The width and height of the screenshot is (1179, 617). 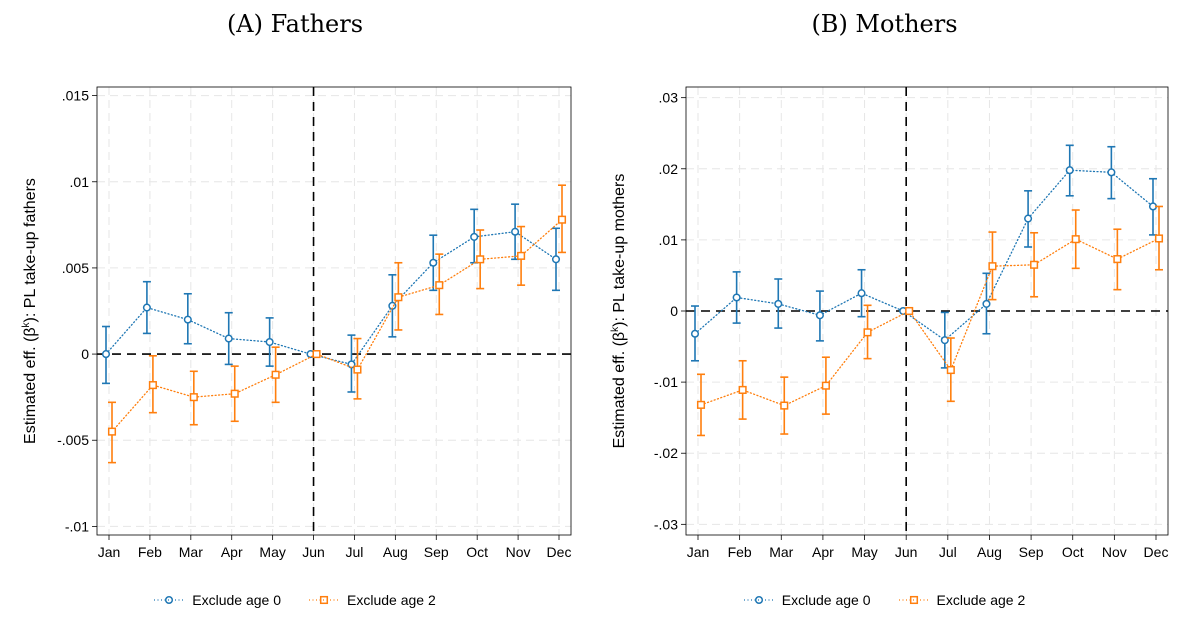 I want to click on y-tick-label: -.005, so click(x=73, y=440).